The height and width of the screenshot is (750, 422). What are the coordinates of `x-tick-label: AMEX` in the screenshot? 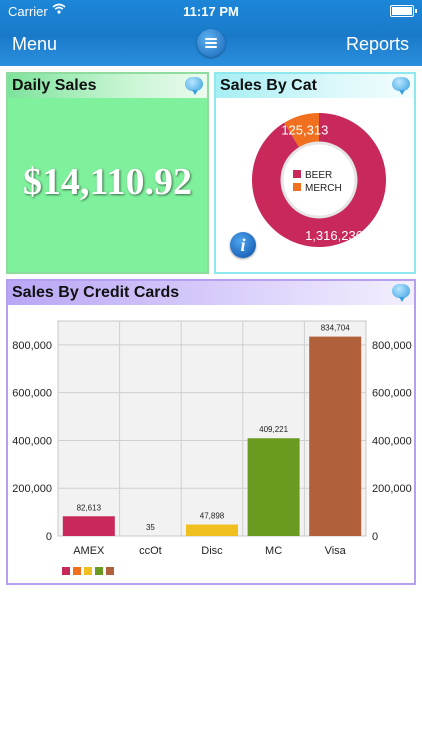 It's located at (89, 551).